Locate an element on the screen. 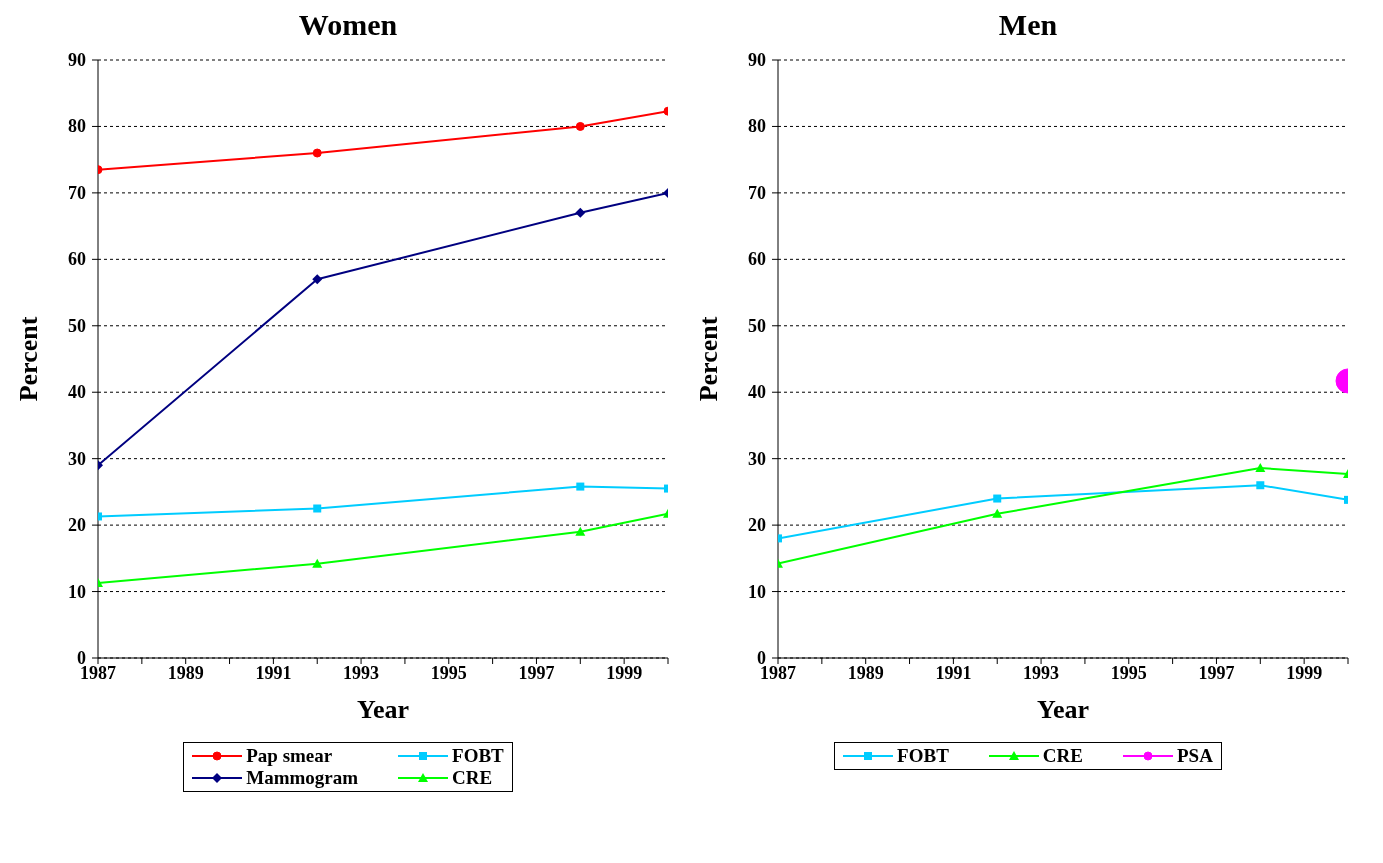 The width and height of the screenshot is (1383, 863). legend-label: Mammogram is located at coordinates (302, 778).